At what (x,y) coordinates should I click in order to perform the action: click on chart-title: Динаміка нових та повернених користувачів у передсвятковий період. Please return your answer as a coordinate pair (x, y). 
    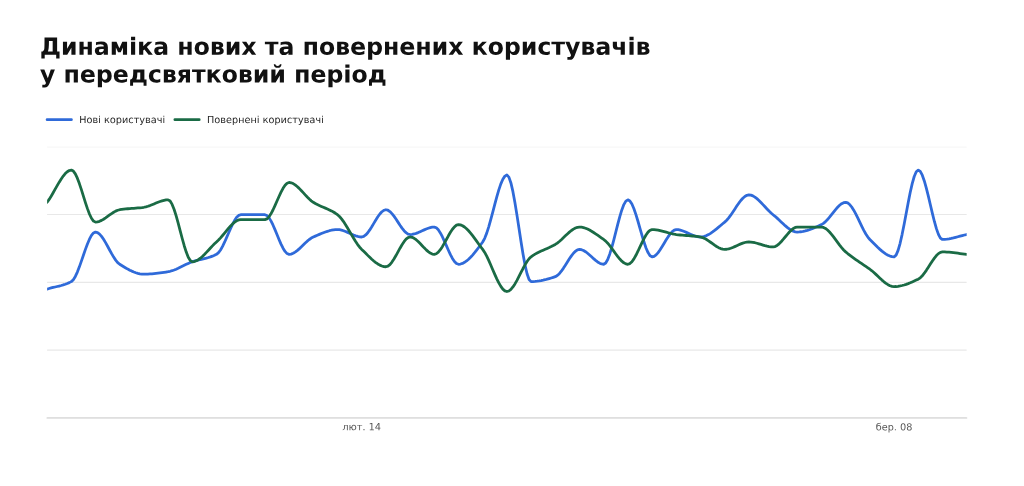
    Looking at the image, I should click on (345, 62).